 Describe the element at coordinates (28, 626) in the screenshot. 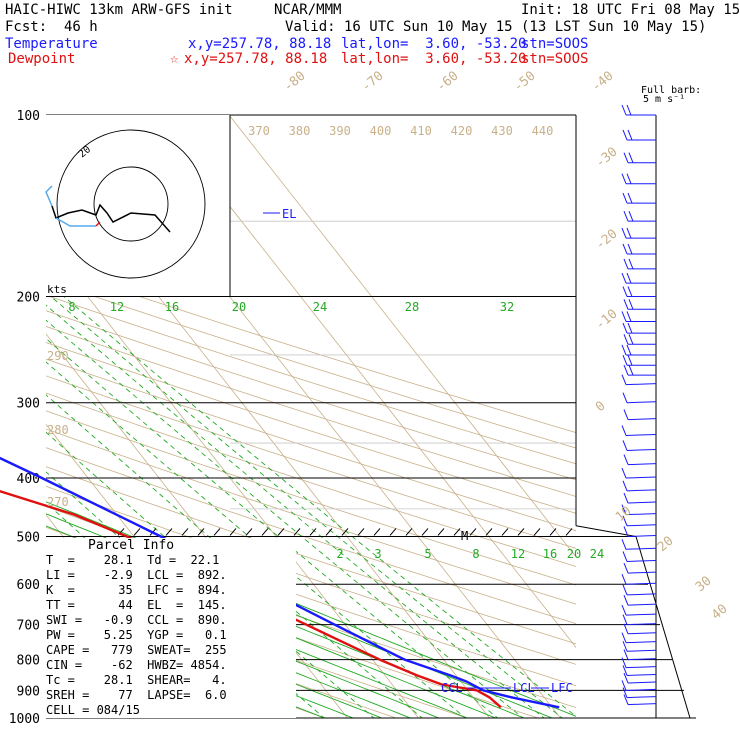

I see `pressure-tick-label: 700` at that location.